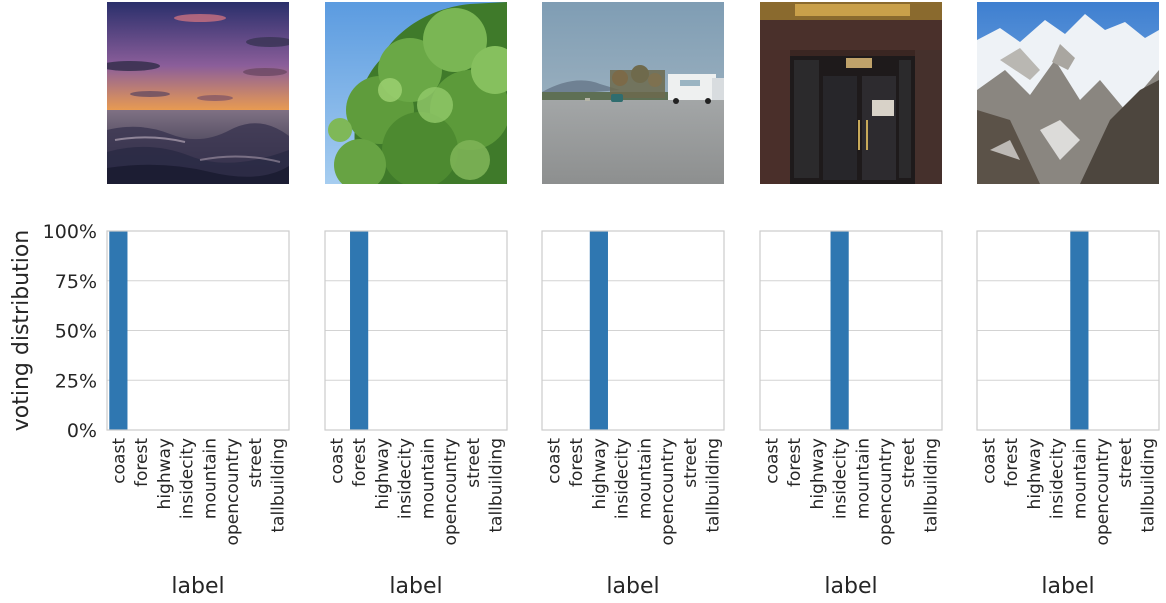  I want to click on y-tick-label: 50%, so click(76, 332).